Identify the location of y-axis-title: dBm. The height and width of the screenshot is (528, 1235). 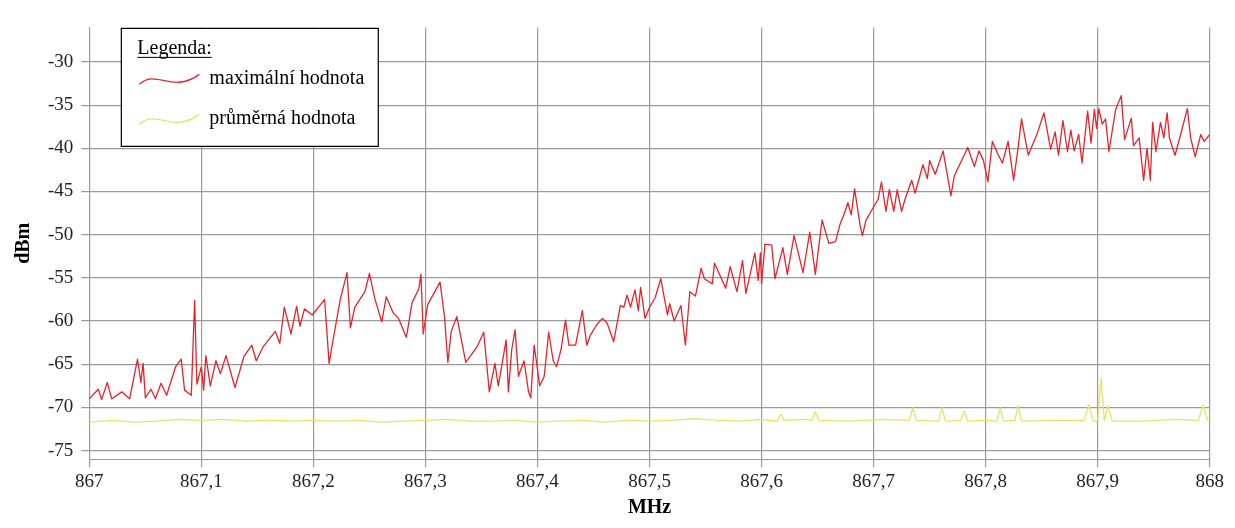
(22, 243).